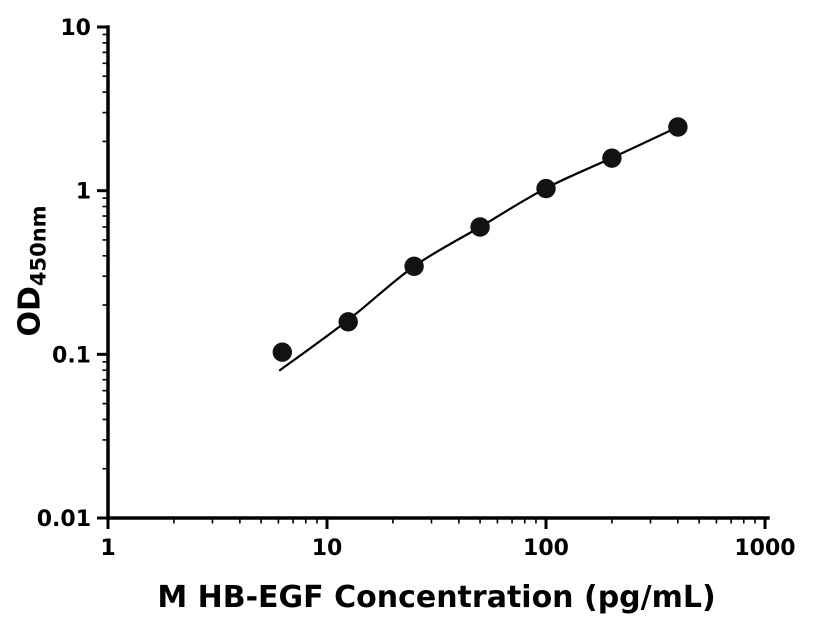 Image resolution: width=816 pixels, height=640 pixels. What do you see at coordinates (38, 246) in the screenshot?
I see `y-axis-label-subscript: 450nm` at bounding box center [38, 246].